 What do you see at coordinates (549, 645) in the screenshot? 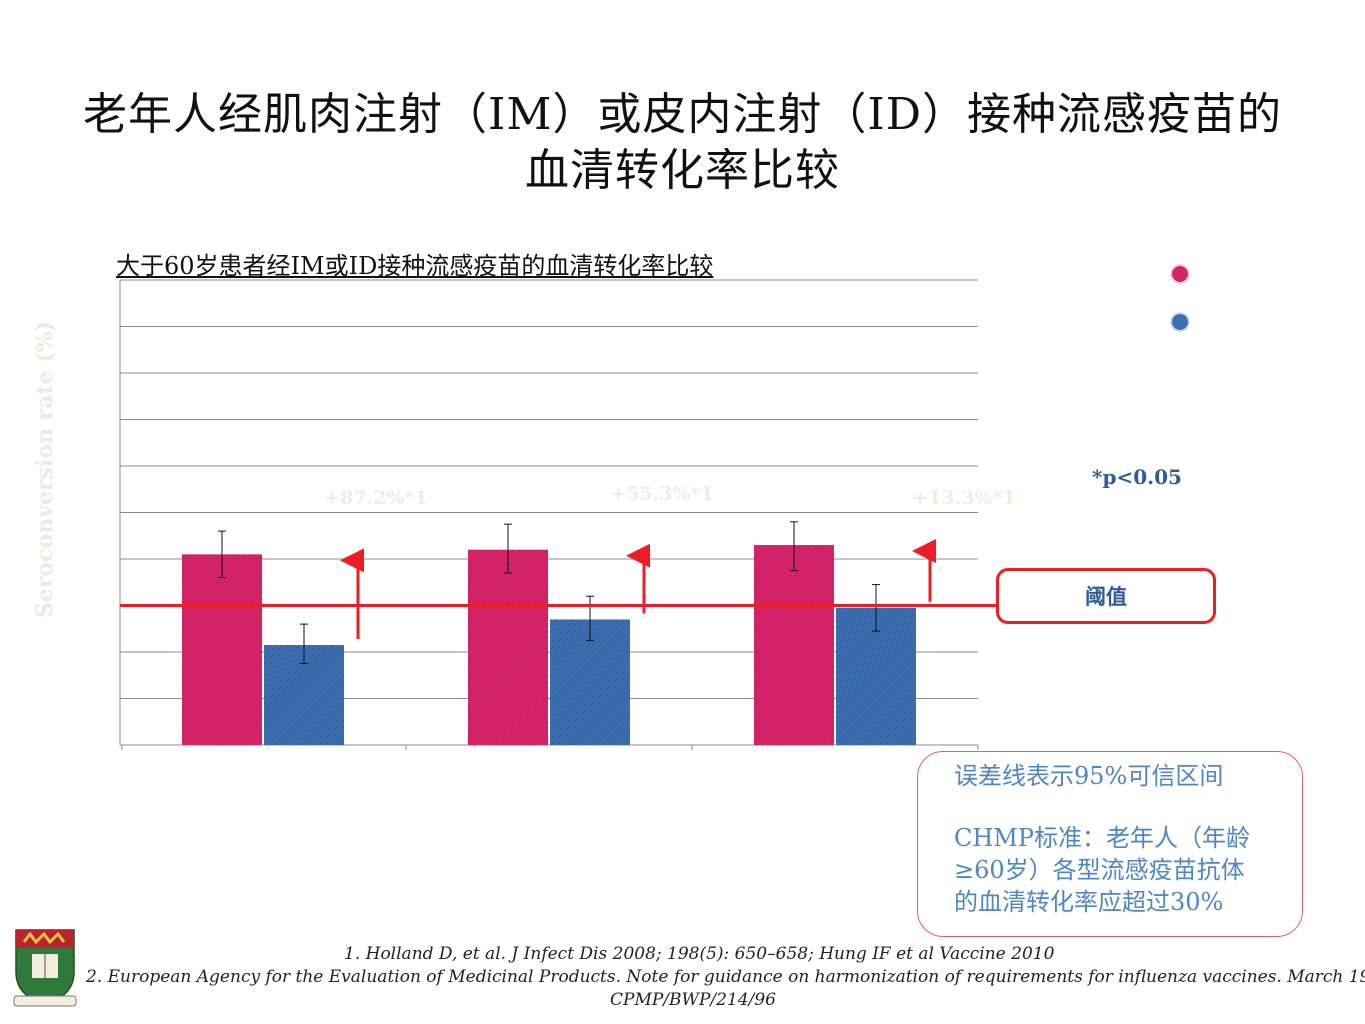
I see `bars` at bounding box center [549, 645].